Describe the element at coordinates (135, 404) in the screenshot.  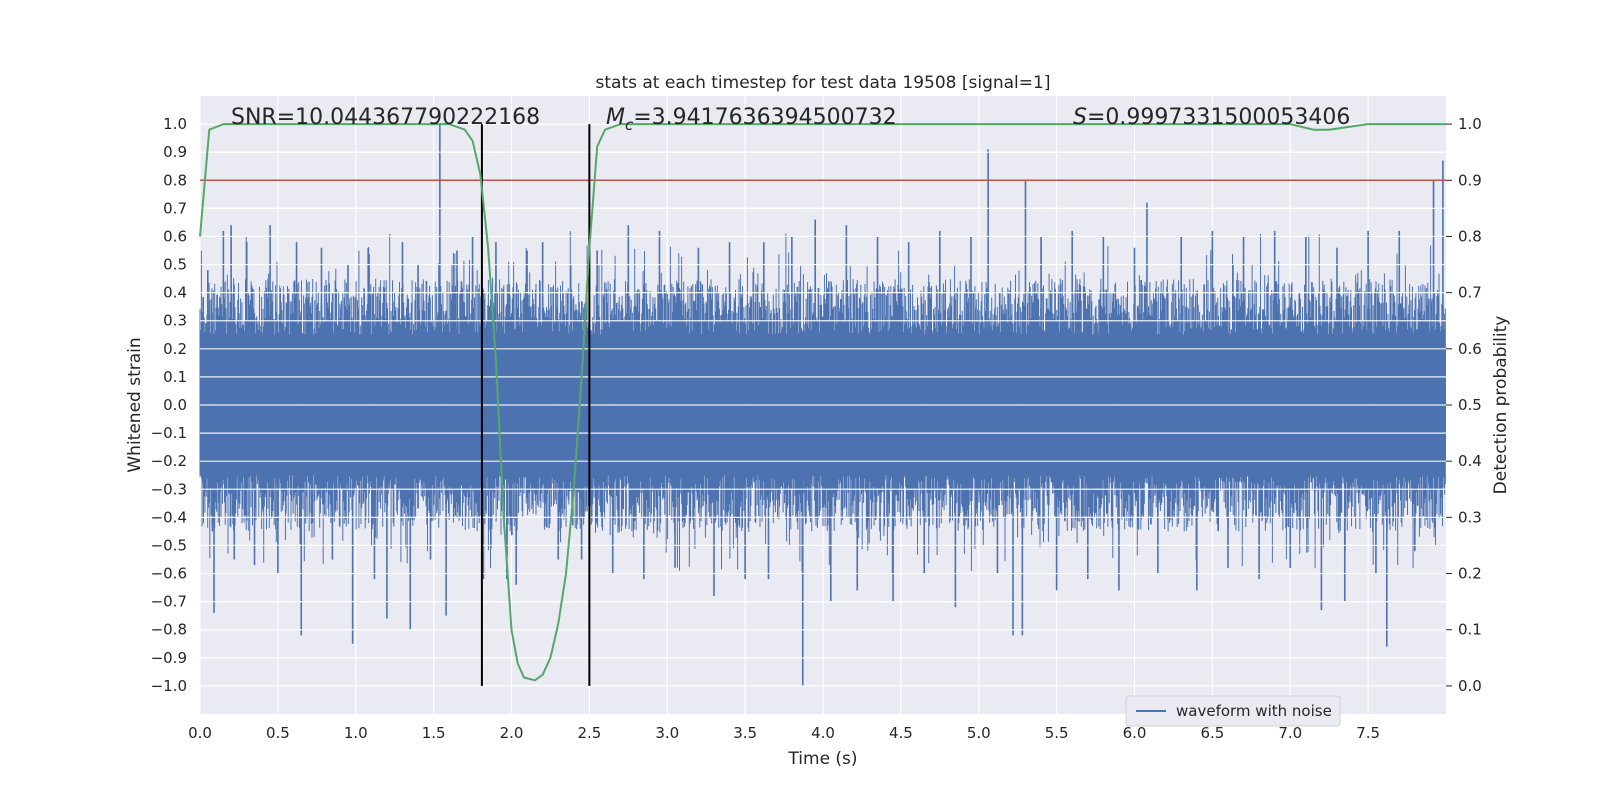
I see `y-left-axis-label: Whitened strain` at that location.